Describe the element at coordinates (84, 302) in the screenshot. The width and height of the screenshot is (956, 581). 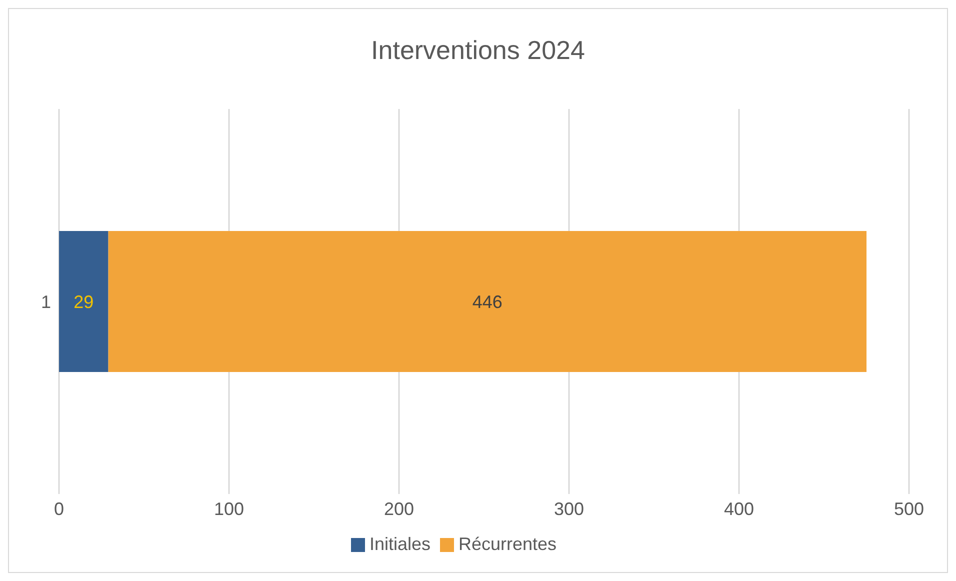
I see `data-label: 29` at that location.